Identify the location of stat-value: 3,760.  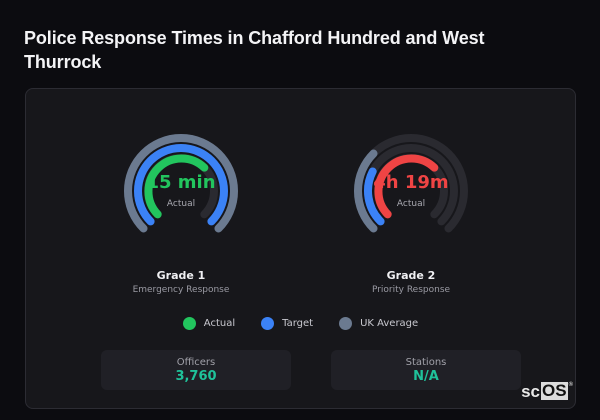
(196, 376).